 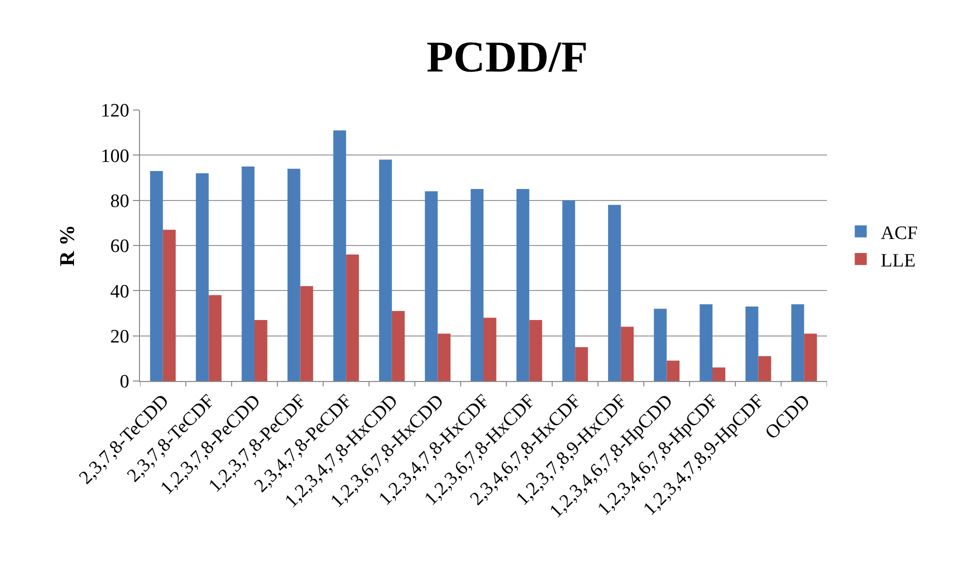 I want to click on y-tick-label: 120, so click(x=115, y=111).